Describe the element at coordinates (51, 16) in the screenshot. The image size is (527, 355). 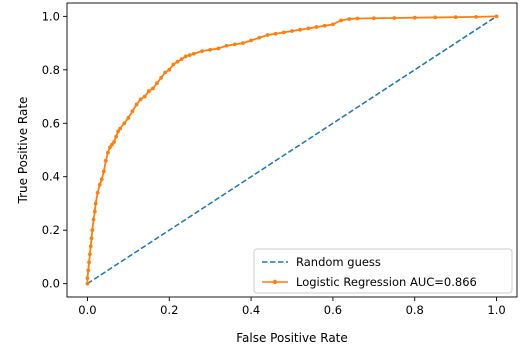
I see `y-tick-label: 1.0` at that location.